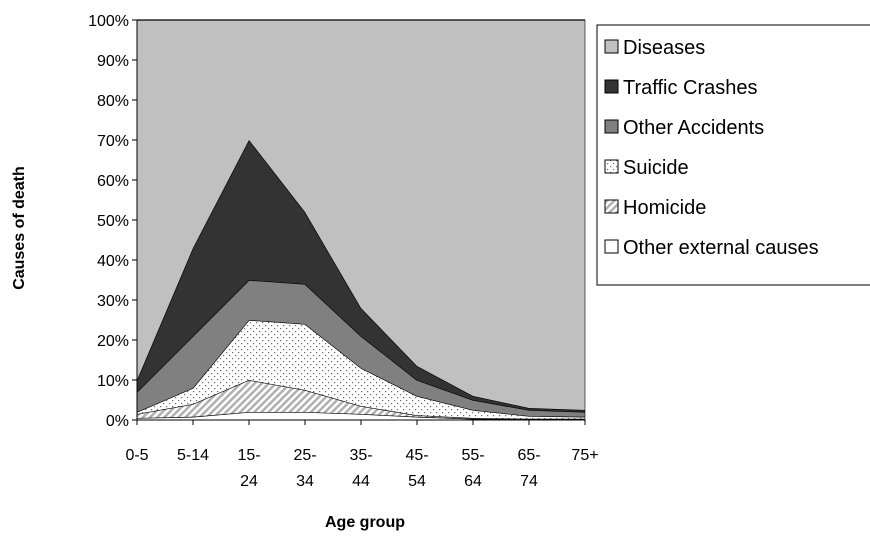 The width and height of the screenshot is (870, 536). What do you see at coordinates (304, 468) in the screenshot?
I see `x-tick-label: 25-34` at bounding box center [304, 468].